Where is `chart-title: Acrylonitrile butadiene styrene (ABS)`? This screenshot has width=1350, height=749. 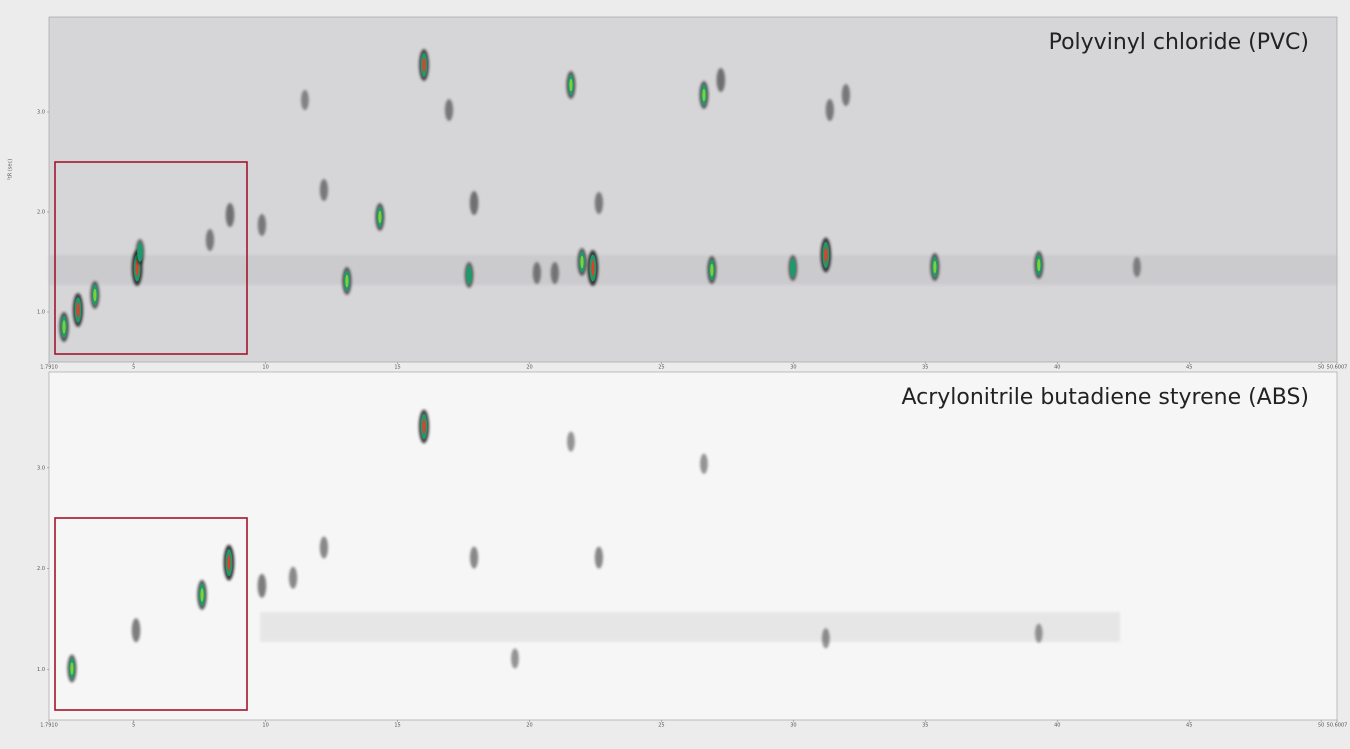 chart-title: Acrylonitrile butadiene styrene (ABS) is located at coordinates (1105, 397).